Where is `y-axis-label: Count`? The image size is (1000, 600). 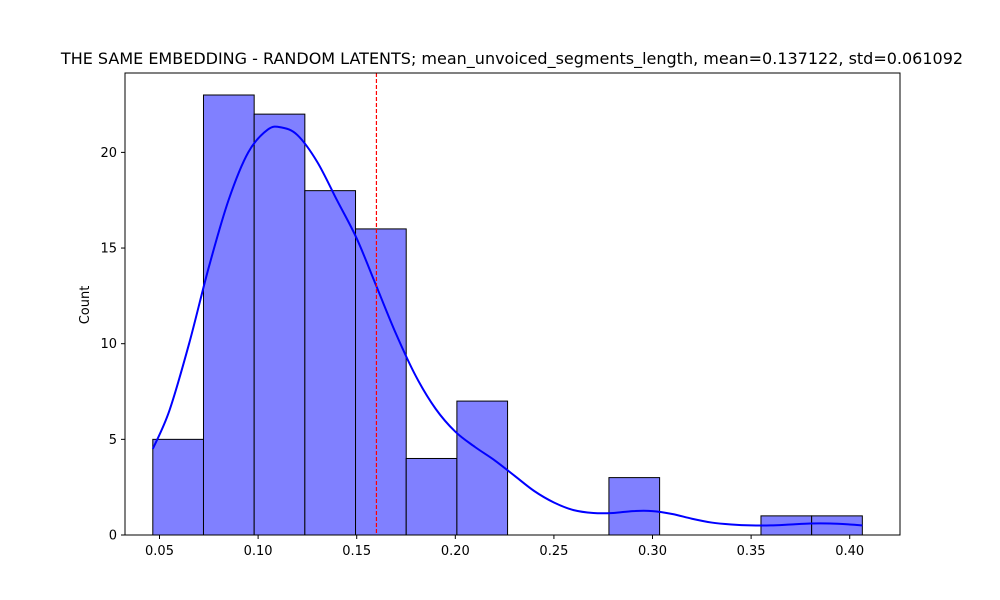
y-axis-label: Count is located at coordinates (85, 305).